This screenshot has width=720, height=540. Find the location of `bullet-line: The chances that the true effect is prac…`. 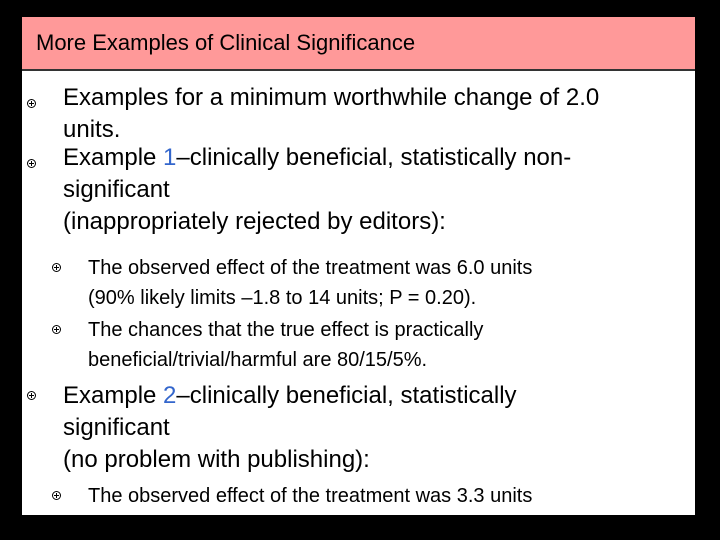

bullet-line: The chances that the true effect is prac… is located at coordinates (286, 330).